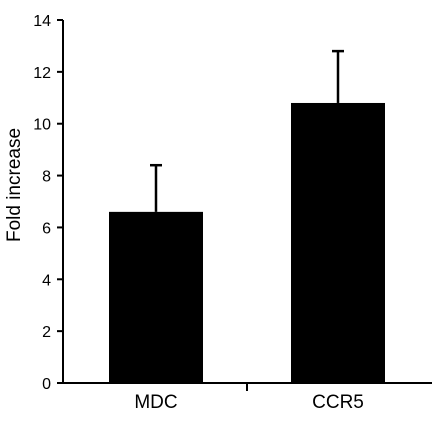 This screenshot has height=421, width=440. What do you see at coordinates (46, 177) in the screenshot?
I see `y-tick-label: 8` at bounding box center [46, 177].